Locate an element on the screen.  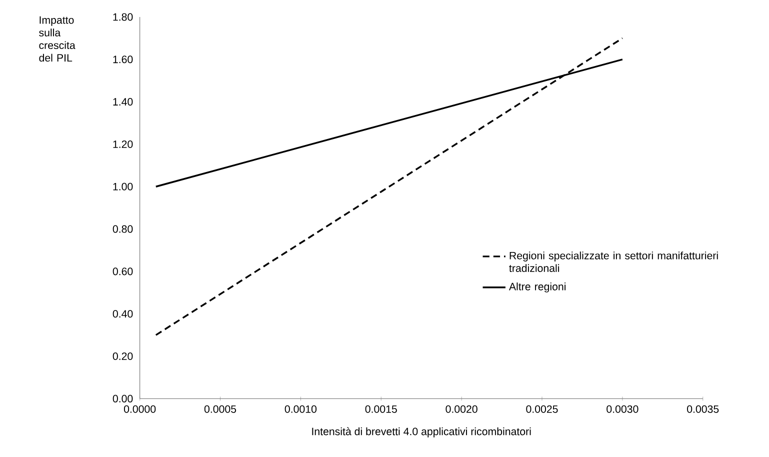
legend-label: Regioni specializzate in settori manifatturieri tradizionali is located at coordinates (613, 261).